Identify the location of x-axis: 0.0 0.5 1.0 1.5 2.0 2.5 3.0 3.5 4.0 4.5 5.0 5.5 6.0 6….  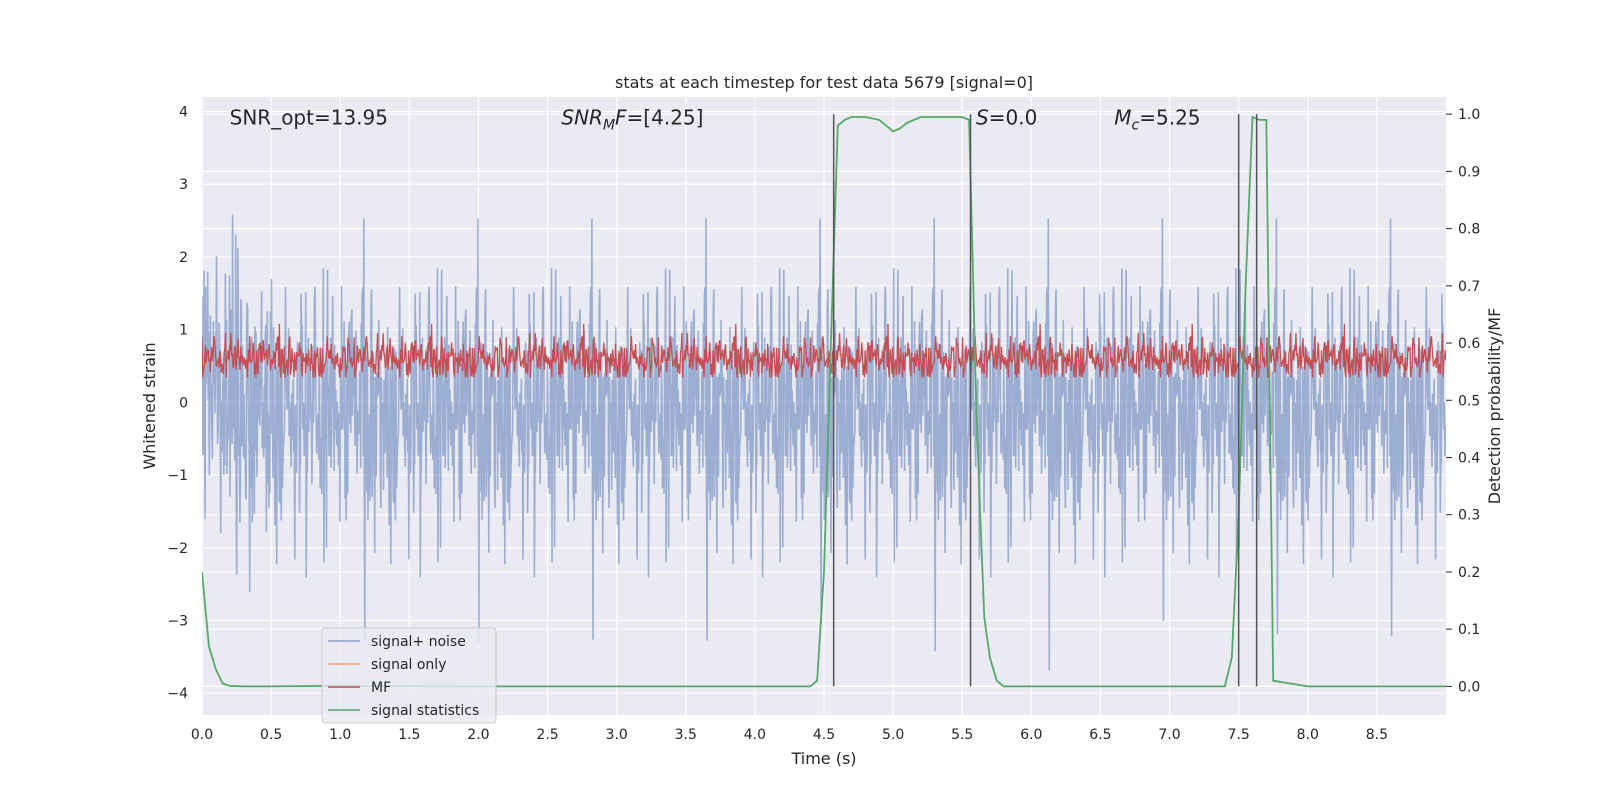
(789, 735).